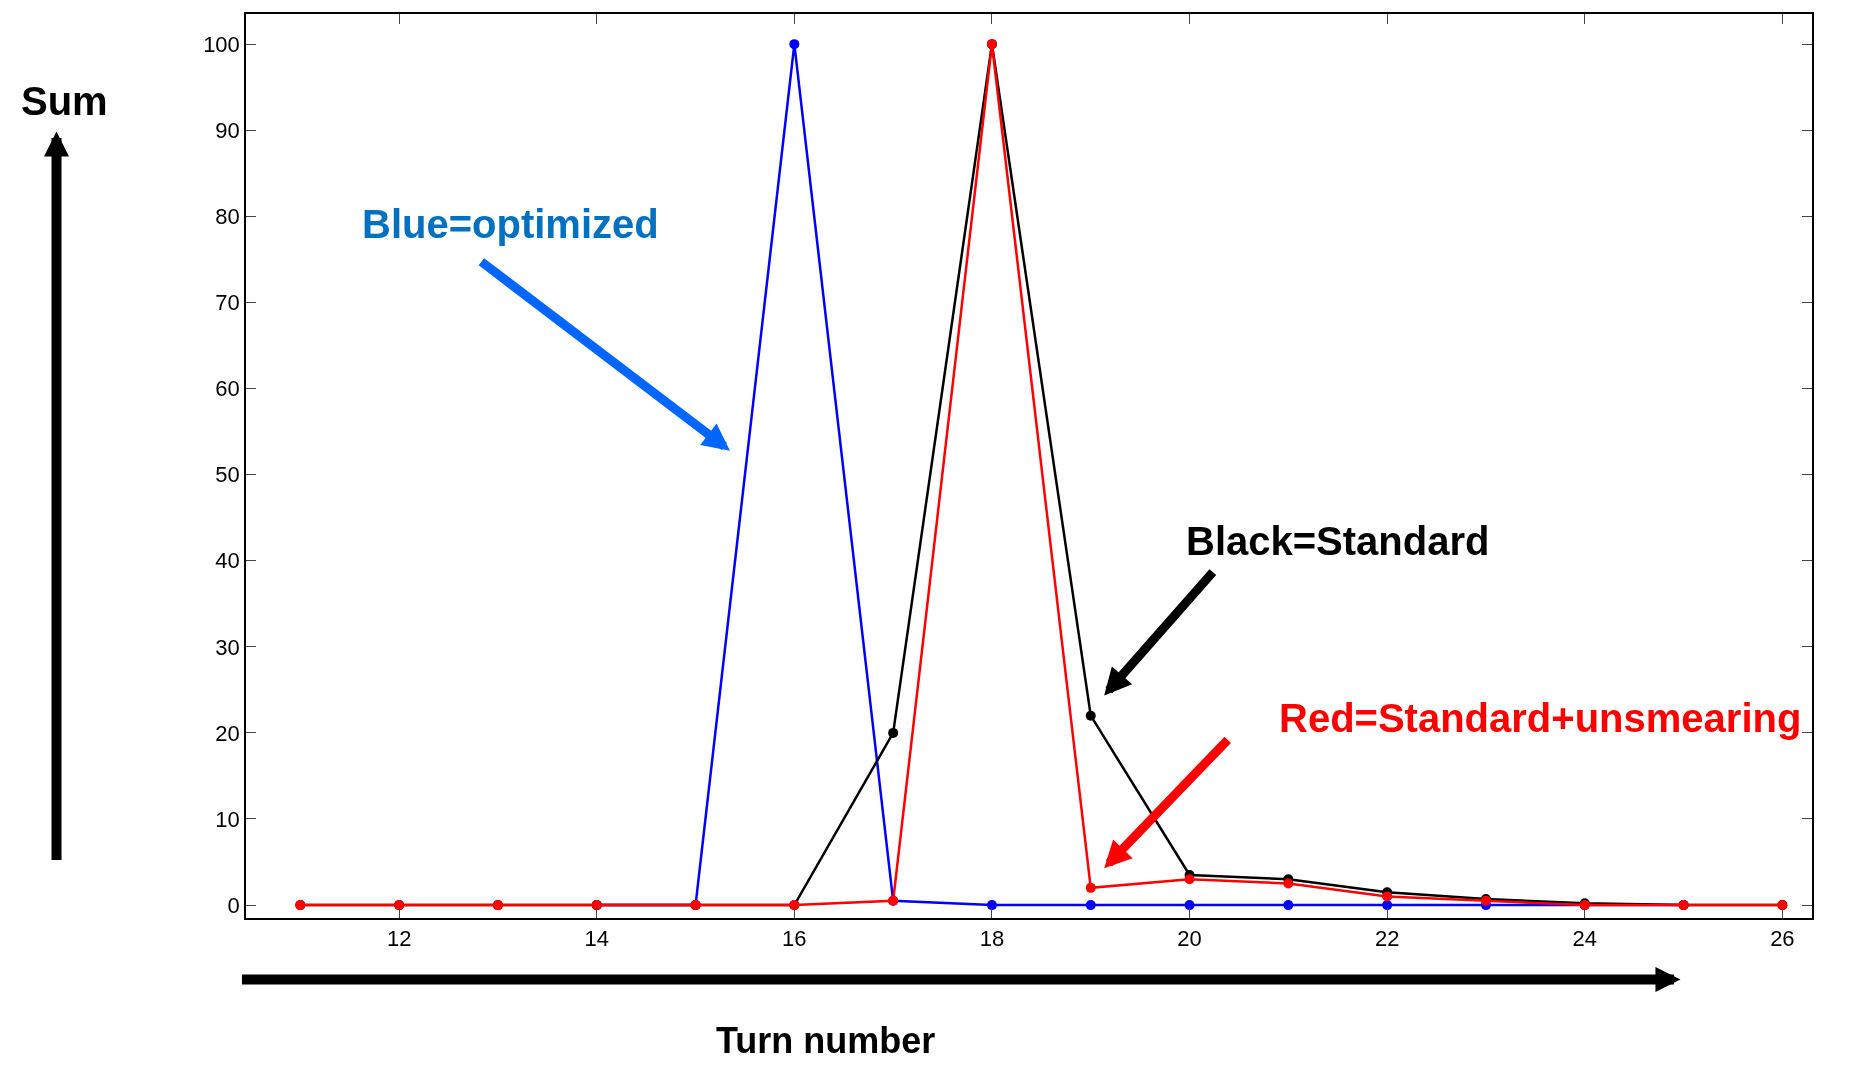 Image resolution: width=1864 pixels, height=1071 pixels. What do you see at coordinates (221, 44) in the screenshot?
I see `y-tick-label: 100` at bounding box center [221, 44].